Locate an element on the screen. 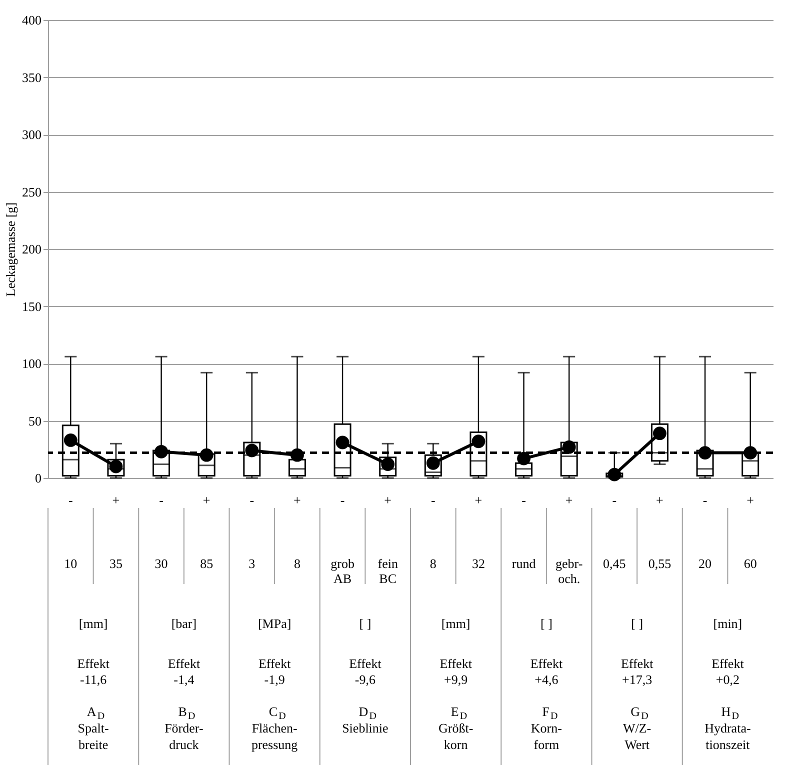 This screenshot has height=765, width=793. y-tick-label: 300 is located at coordinates (32, 134).